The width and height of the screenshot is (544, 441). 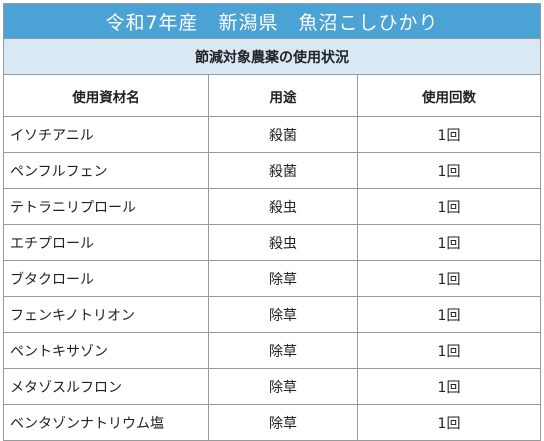 What do you see at coordinates (106, 351) in the screenshot?
I see `material-name-cell: ペントキサゾン` at bounding box center [106, 351].